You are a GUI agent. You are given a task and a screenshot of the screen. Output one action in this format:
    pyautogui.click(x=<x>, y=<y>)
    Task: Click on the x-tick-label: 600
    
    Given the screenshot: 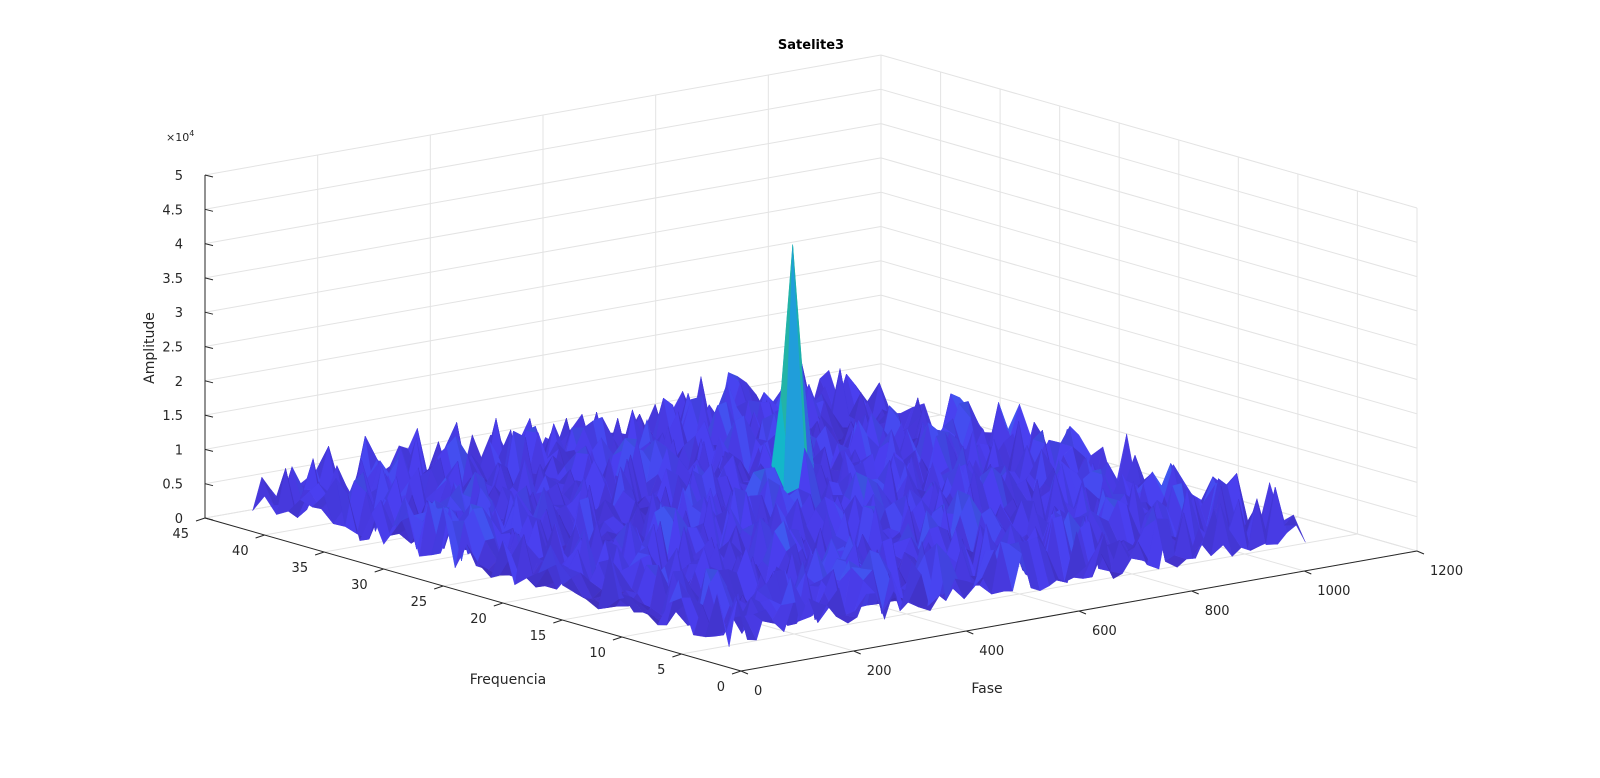 What is the action you would take?
    pyautogui.click(x=1104, y=631)
    